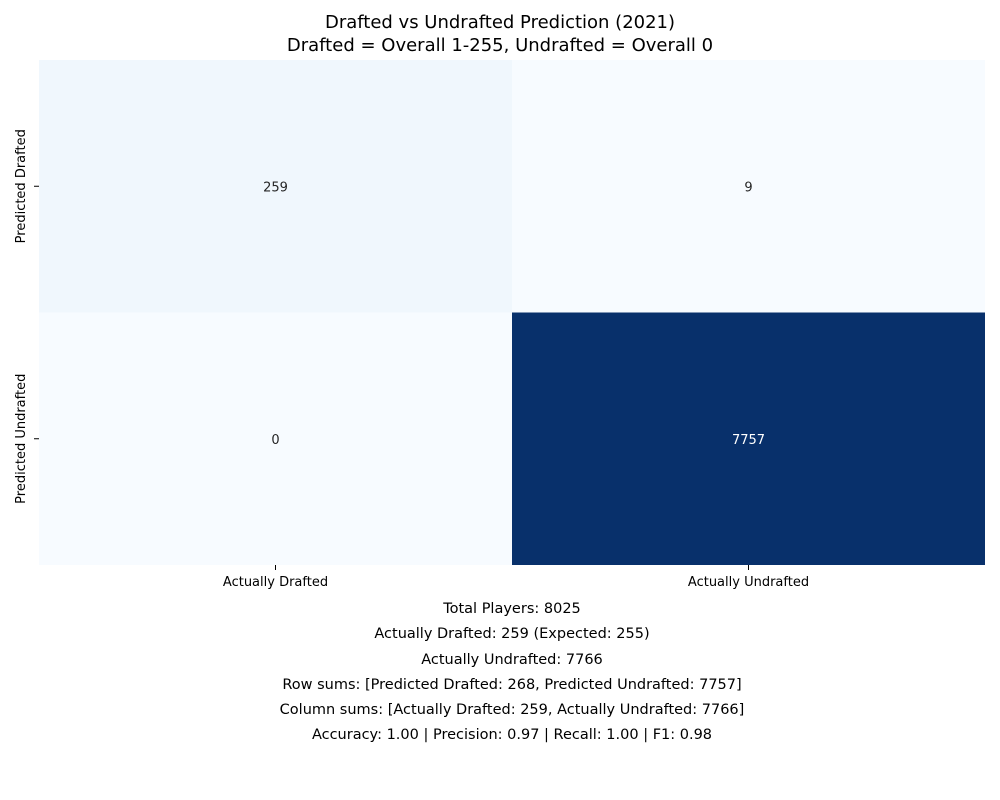  I want to click on stat-total-players: Total Players: 8025, so click(512, 609).